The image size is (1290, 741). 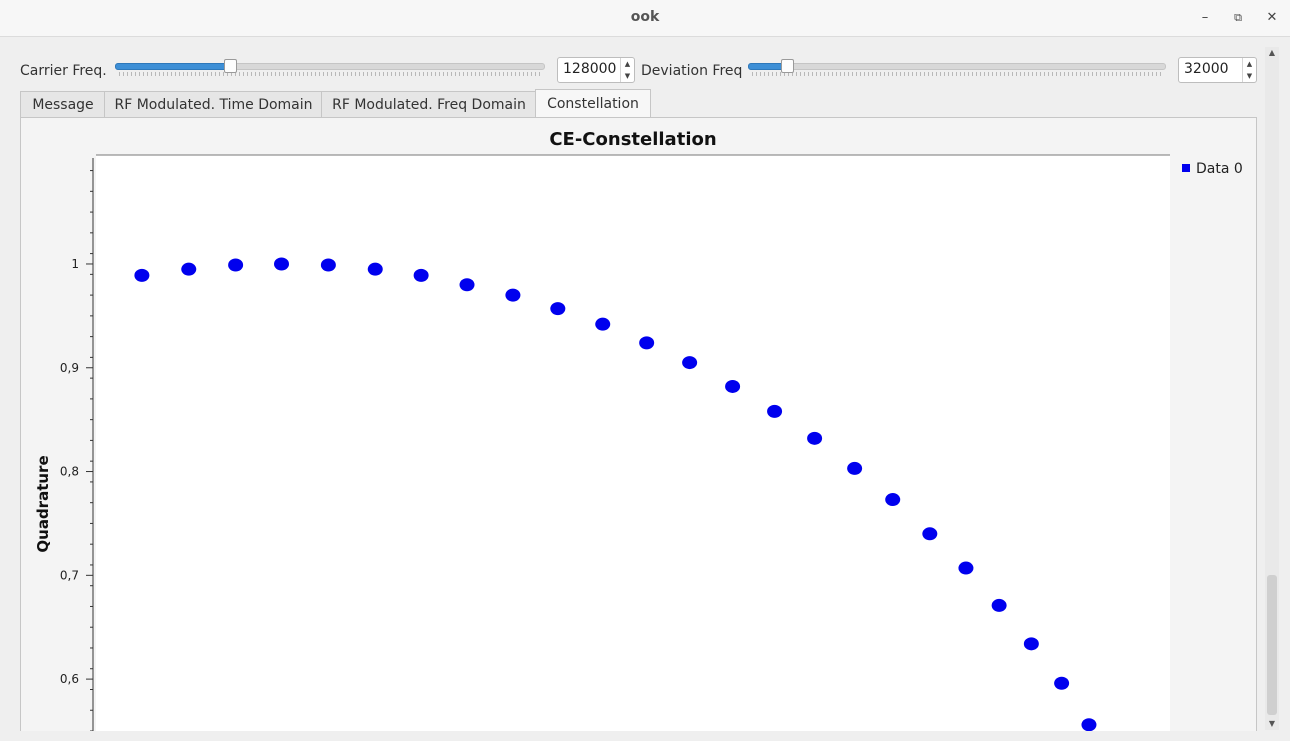 I want to click on deviation-spin-down-icon: ▼, so click(x=1249, y=76).